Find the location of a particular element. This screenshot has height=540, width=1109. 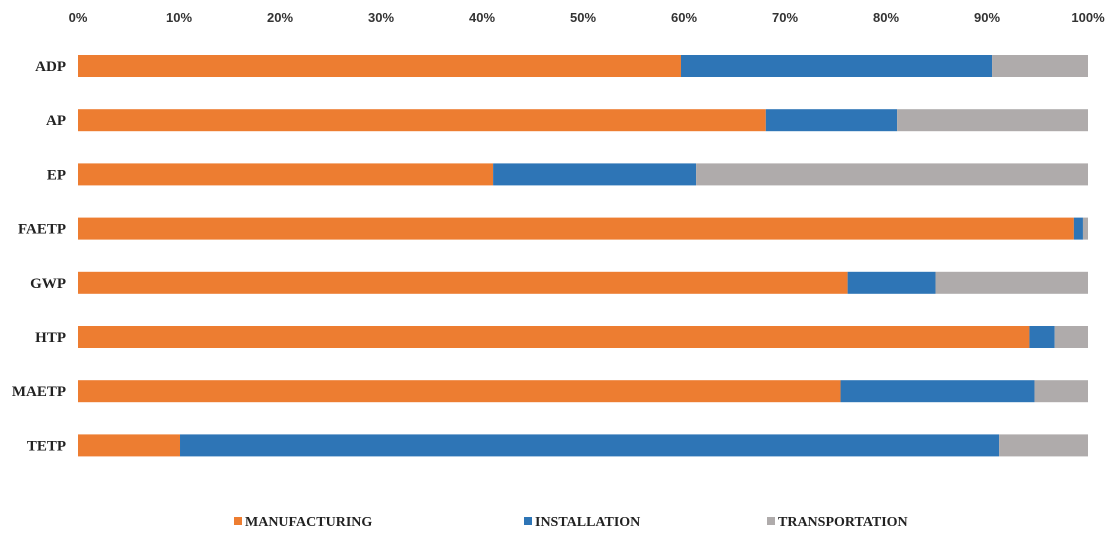

bar-group-adp is located at coordinates (583, 66).